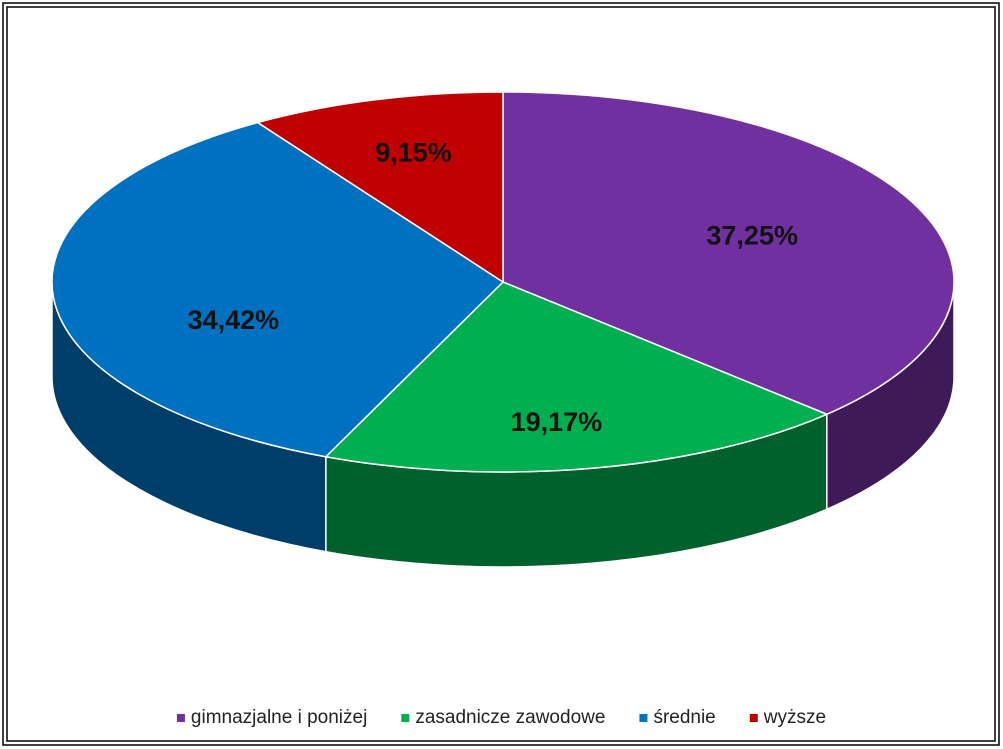 The width and height of the screenshot is (1003, 749). What do you see at coordinates (557, 422) in the screenshot?
I see `data-label: 19,17%` at bounding box center [557, 422].